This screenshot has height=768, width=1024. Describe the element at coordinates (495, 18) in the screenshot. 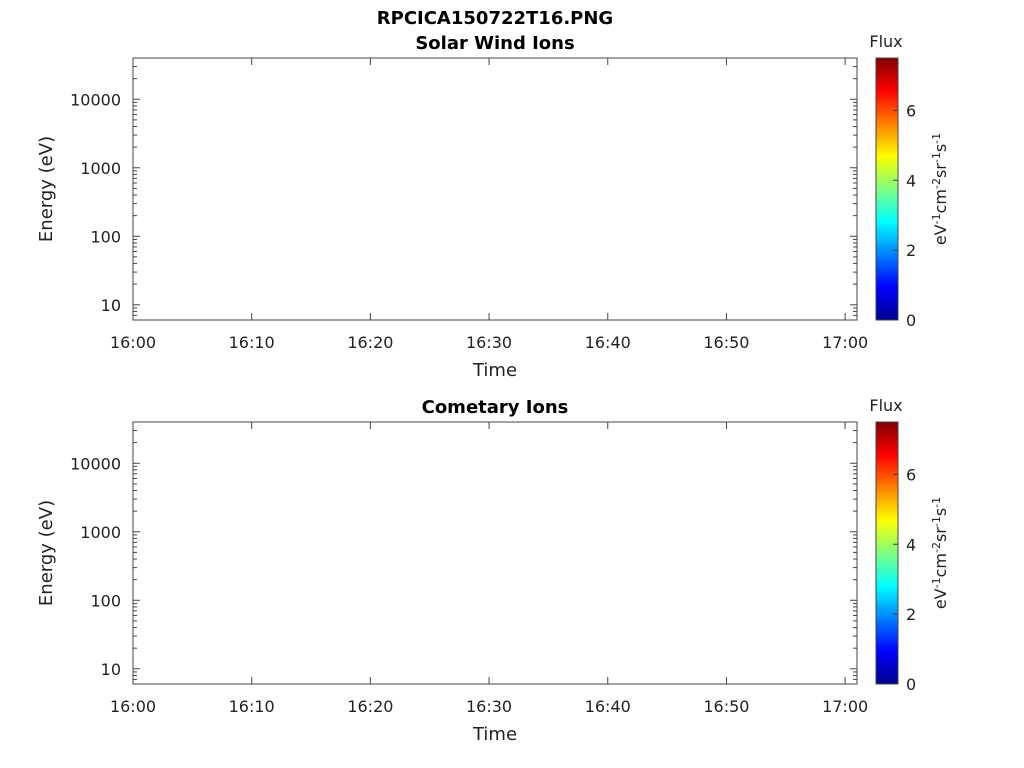

I see `figure-title: RPCICA150722T16.PNG` at that location.